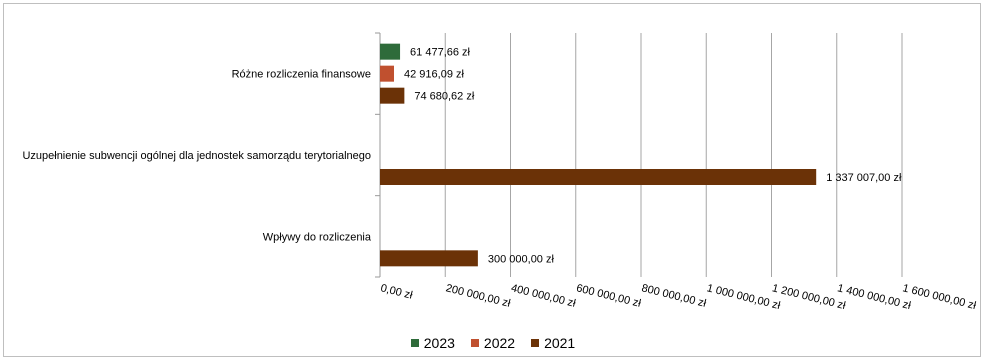 This screenshot has height=363, width=986. I want to click on legend-swatch-2021, so click(535, 343).